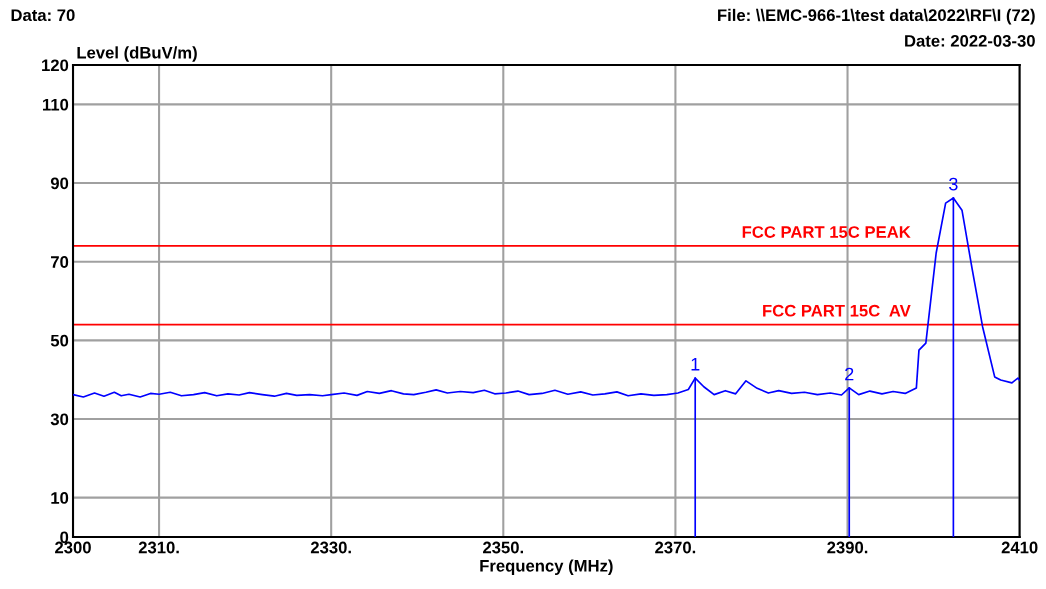 This screenshot has width=1046, height=589. I want to click on y-tick-label: 120, so click(55, 65).